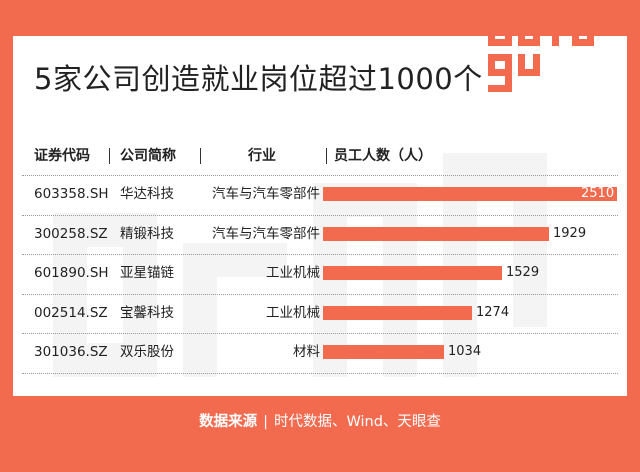 Image resolution: width=640 pixels, height=472 pixels. Describe the element at coordinates (147, 312) in the screenshot. I see `cell-name: 宝馨科技` at that location.